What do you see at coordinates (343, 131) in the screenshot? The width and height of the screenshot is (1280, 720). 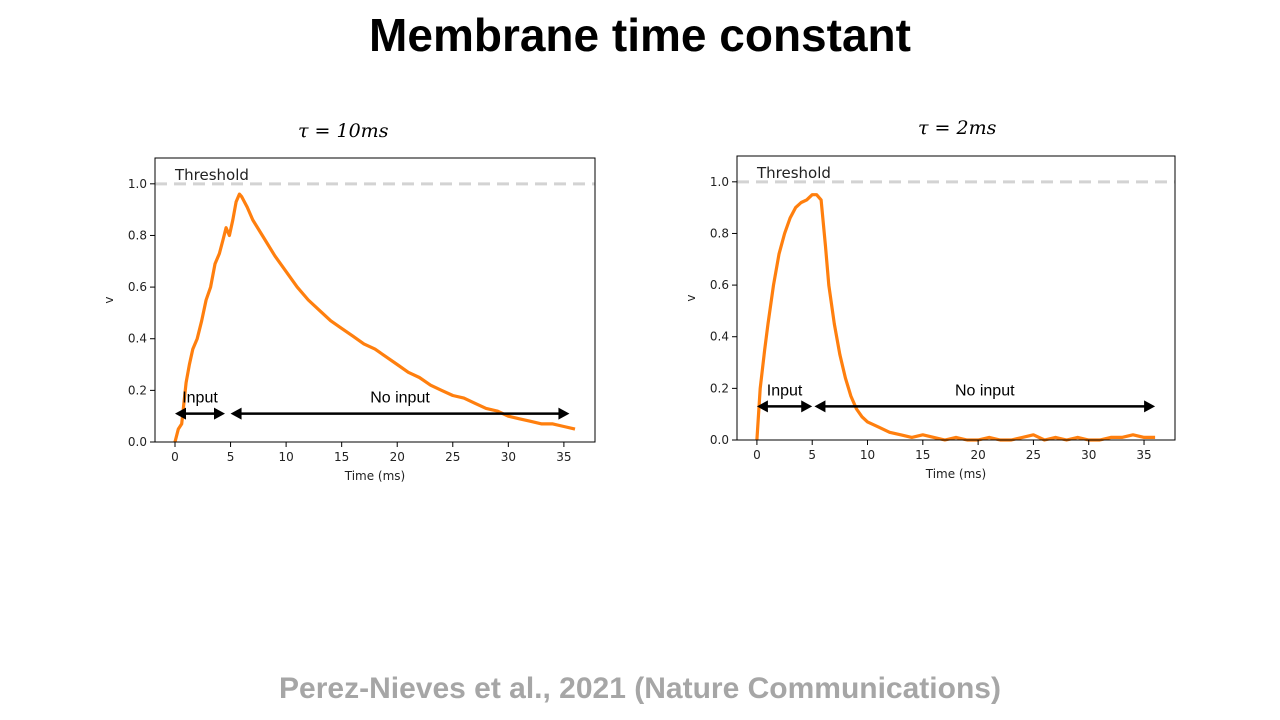 I see `chart-title-left: τ = 10ms` at bounding box center [343, 131].